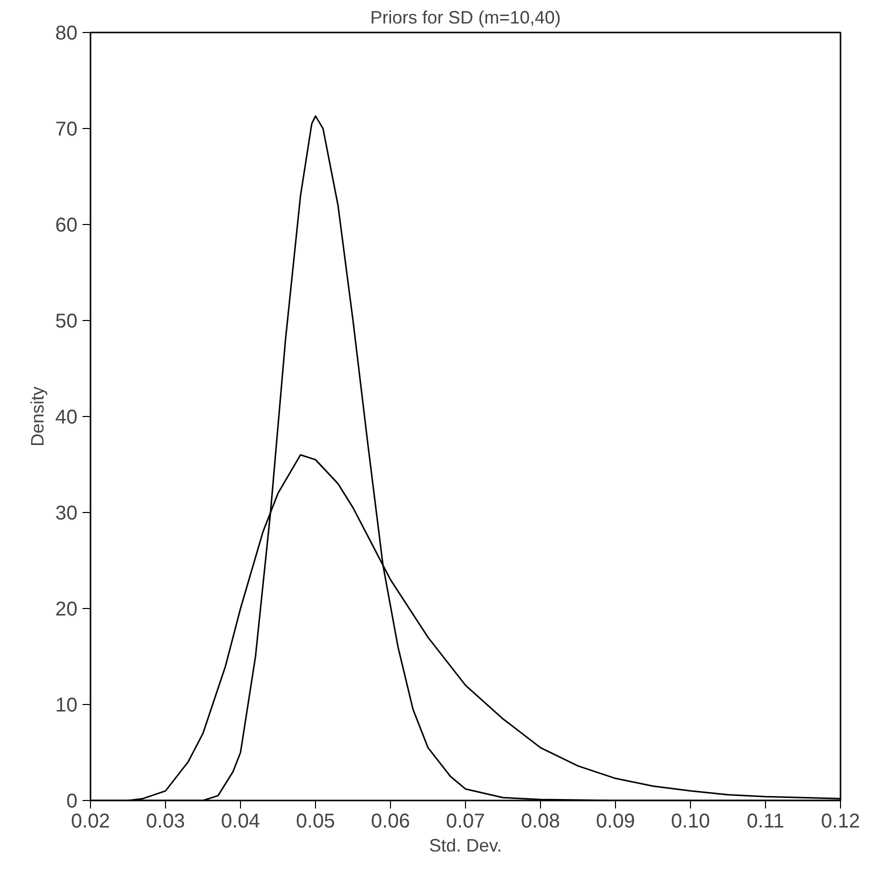 The height and width of the screenshot is (889, 887). Describe the element at coordinates (540, 821) in the screenshot. I see `x-tick-label: 0.08` at that location.